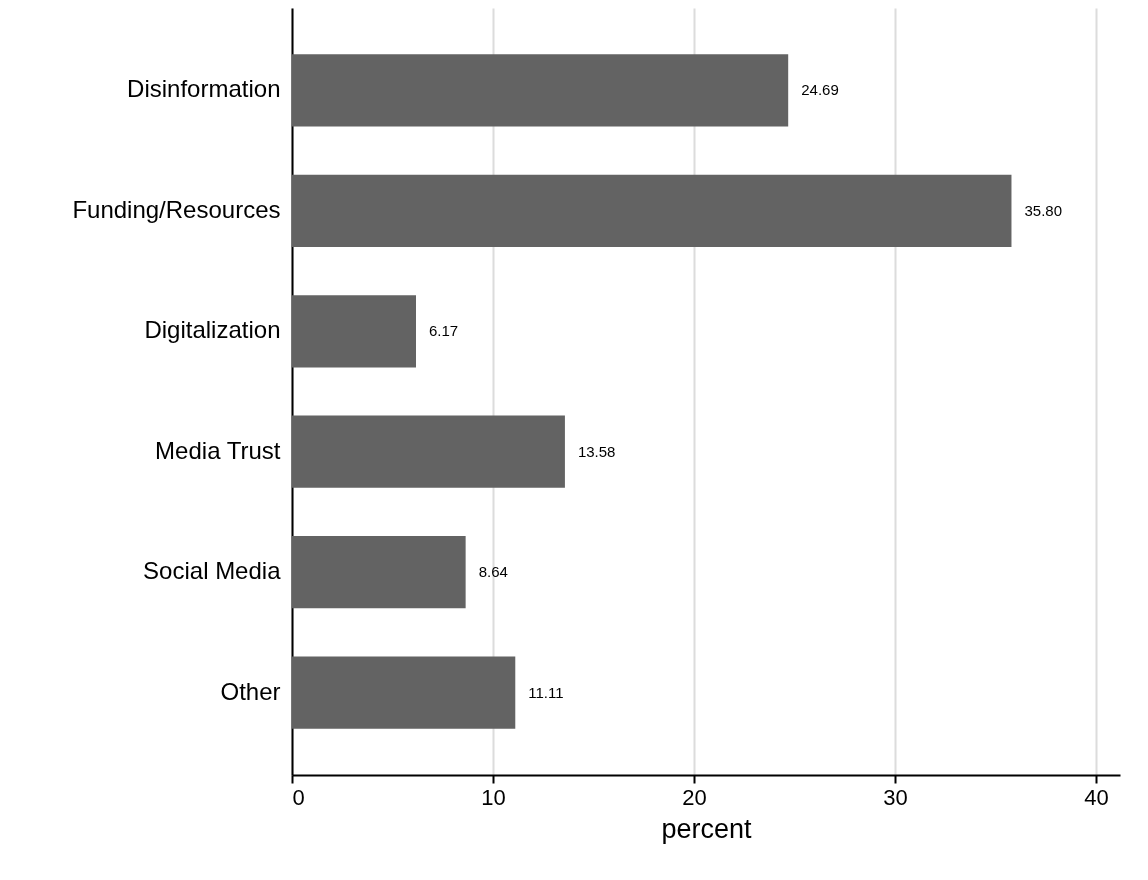  Describe the element at coordinates (1043, 210) in the screenshot. I see `data-label: 35.80` at that location.